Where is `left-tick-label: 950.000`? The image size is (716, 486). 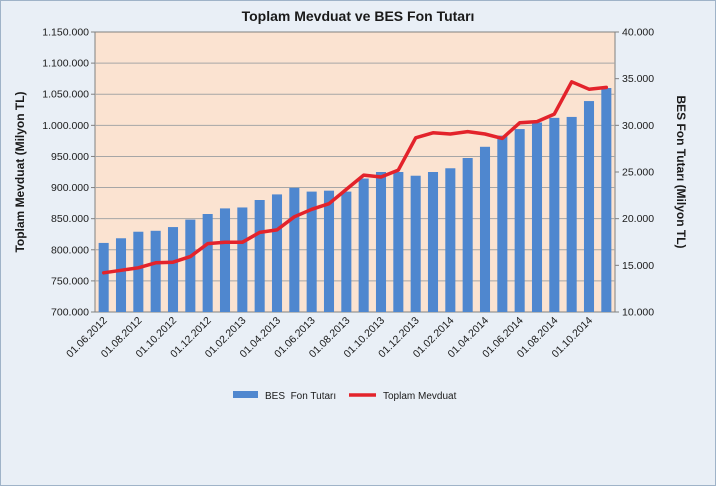
left-tick-label: 950.000 is located at coordinates (70, 157).